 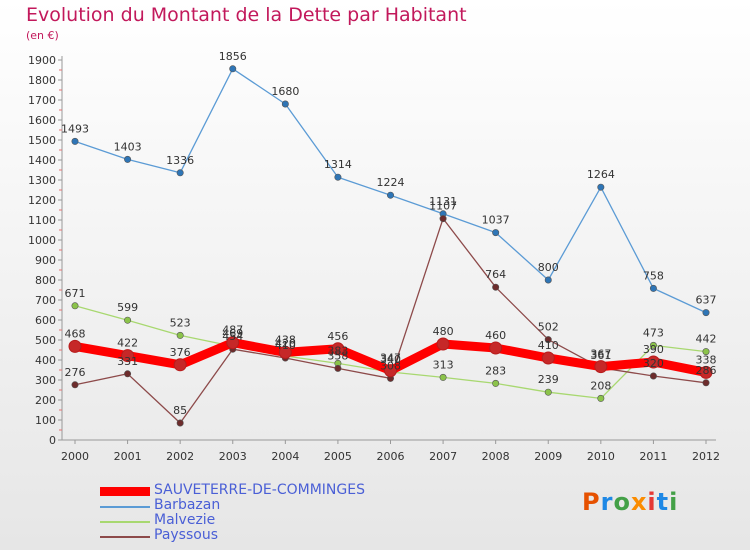 I want to click on legend-label-payssous: Payssous, so click(x=186, y=535).